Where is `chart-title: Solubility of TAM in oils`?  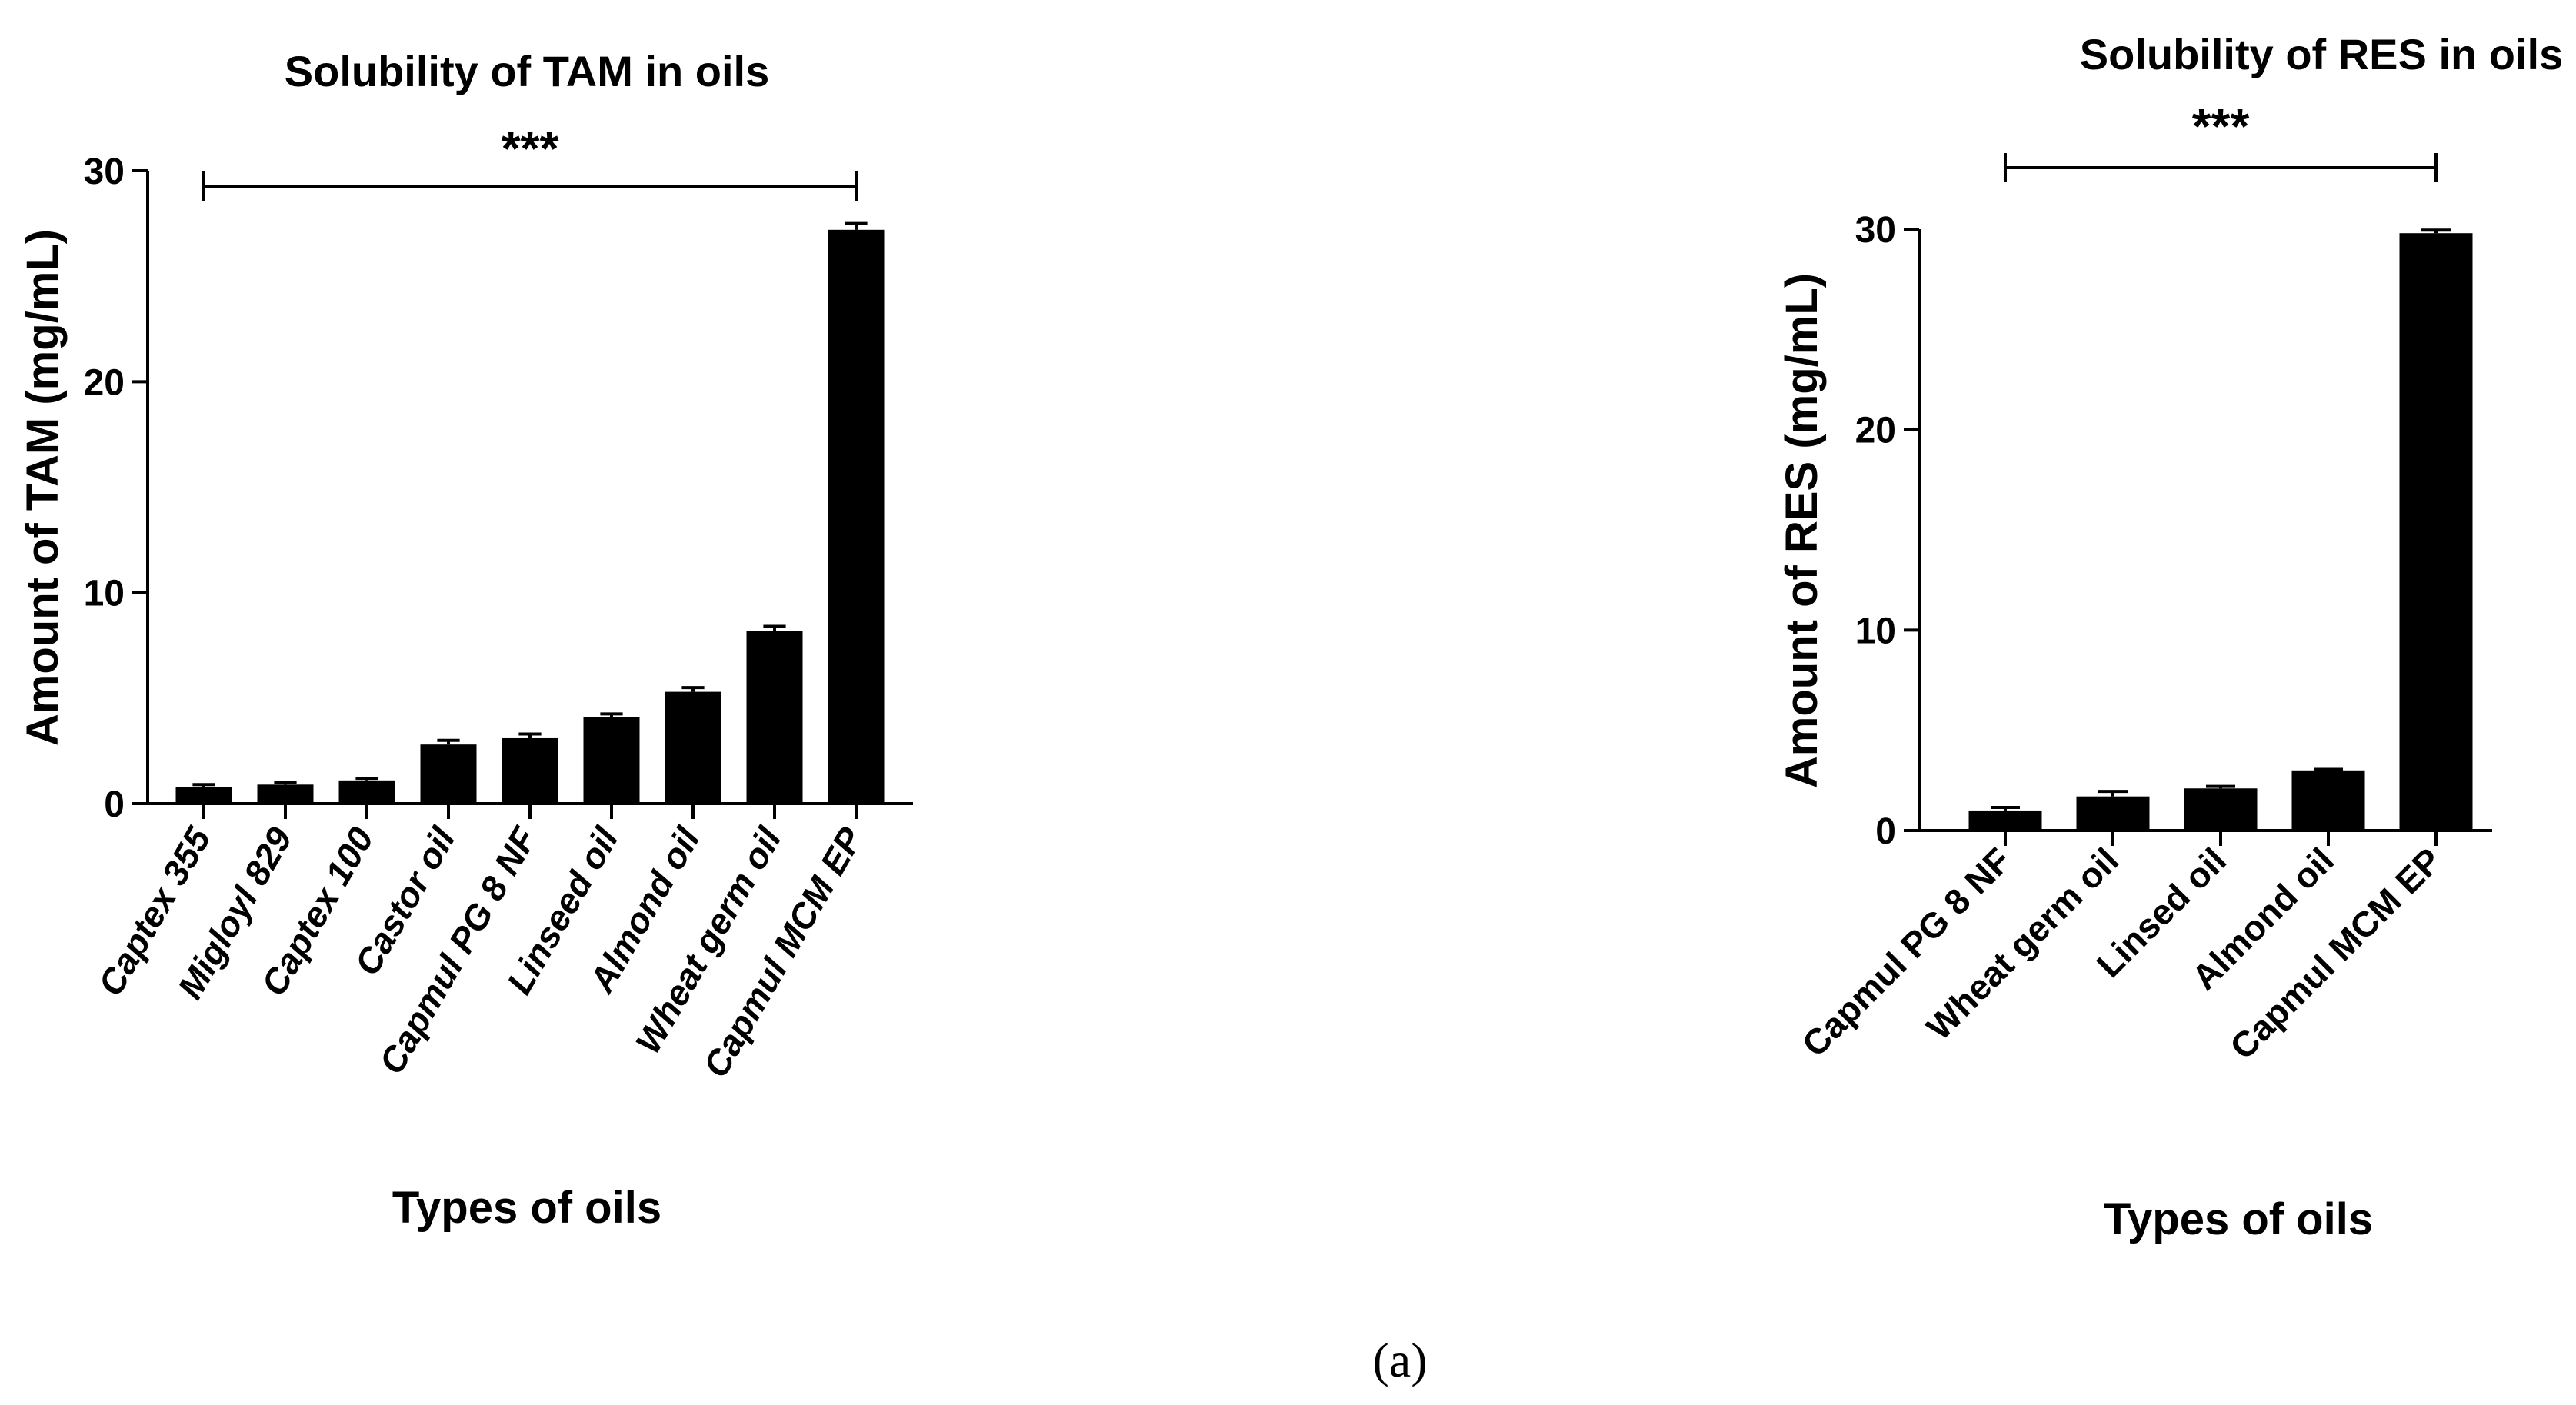 chart-title: Solubility of TAM in oils is located at coordinates (527, 71).